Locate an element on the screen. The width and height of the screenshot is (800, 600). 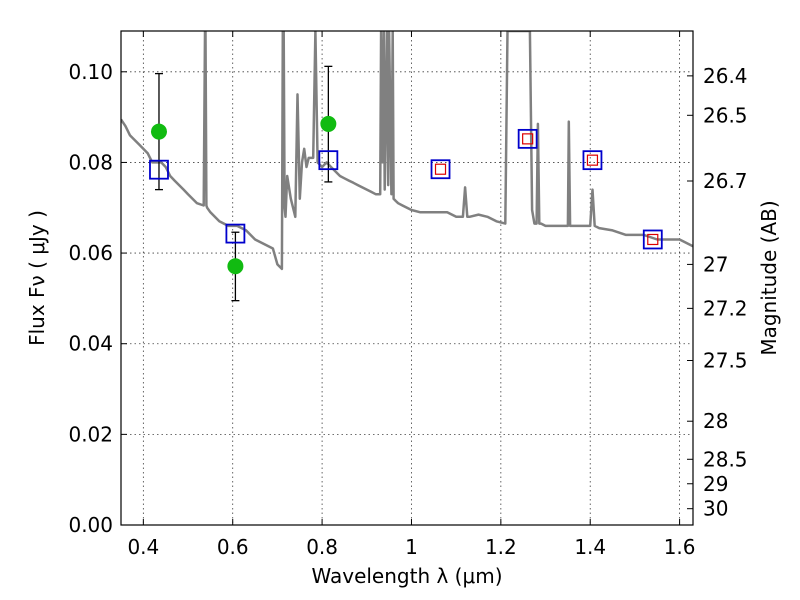
y-tick-label: 0.00 is located at coordinates (90, 525).